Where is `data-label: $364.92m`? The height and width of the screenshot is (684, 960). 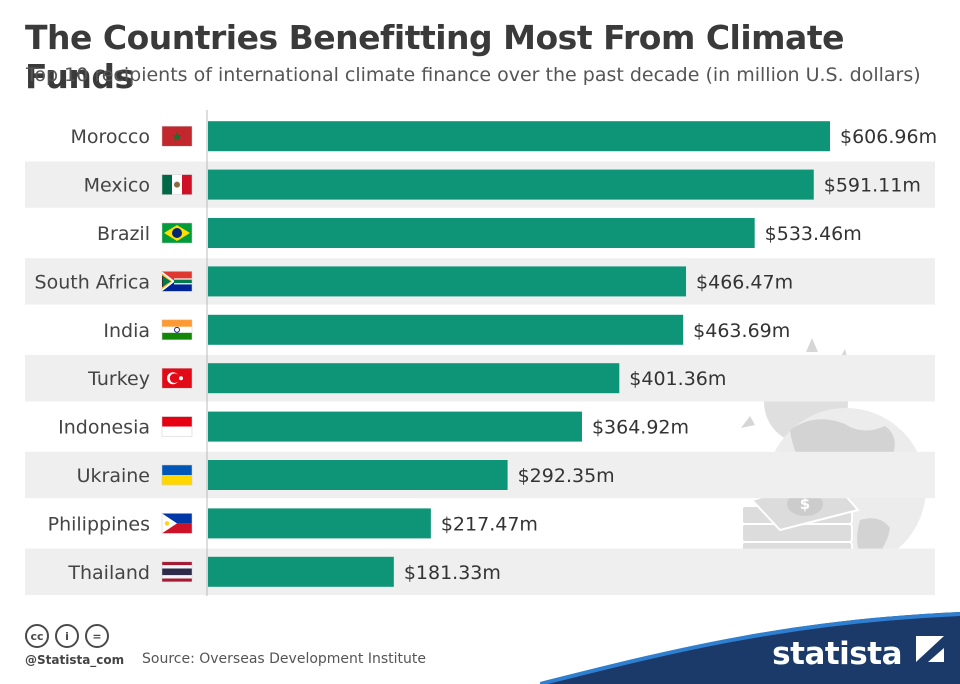
data-label: $364.92m is located at coordinates (640, 428).